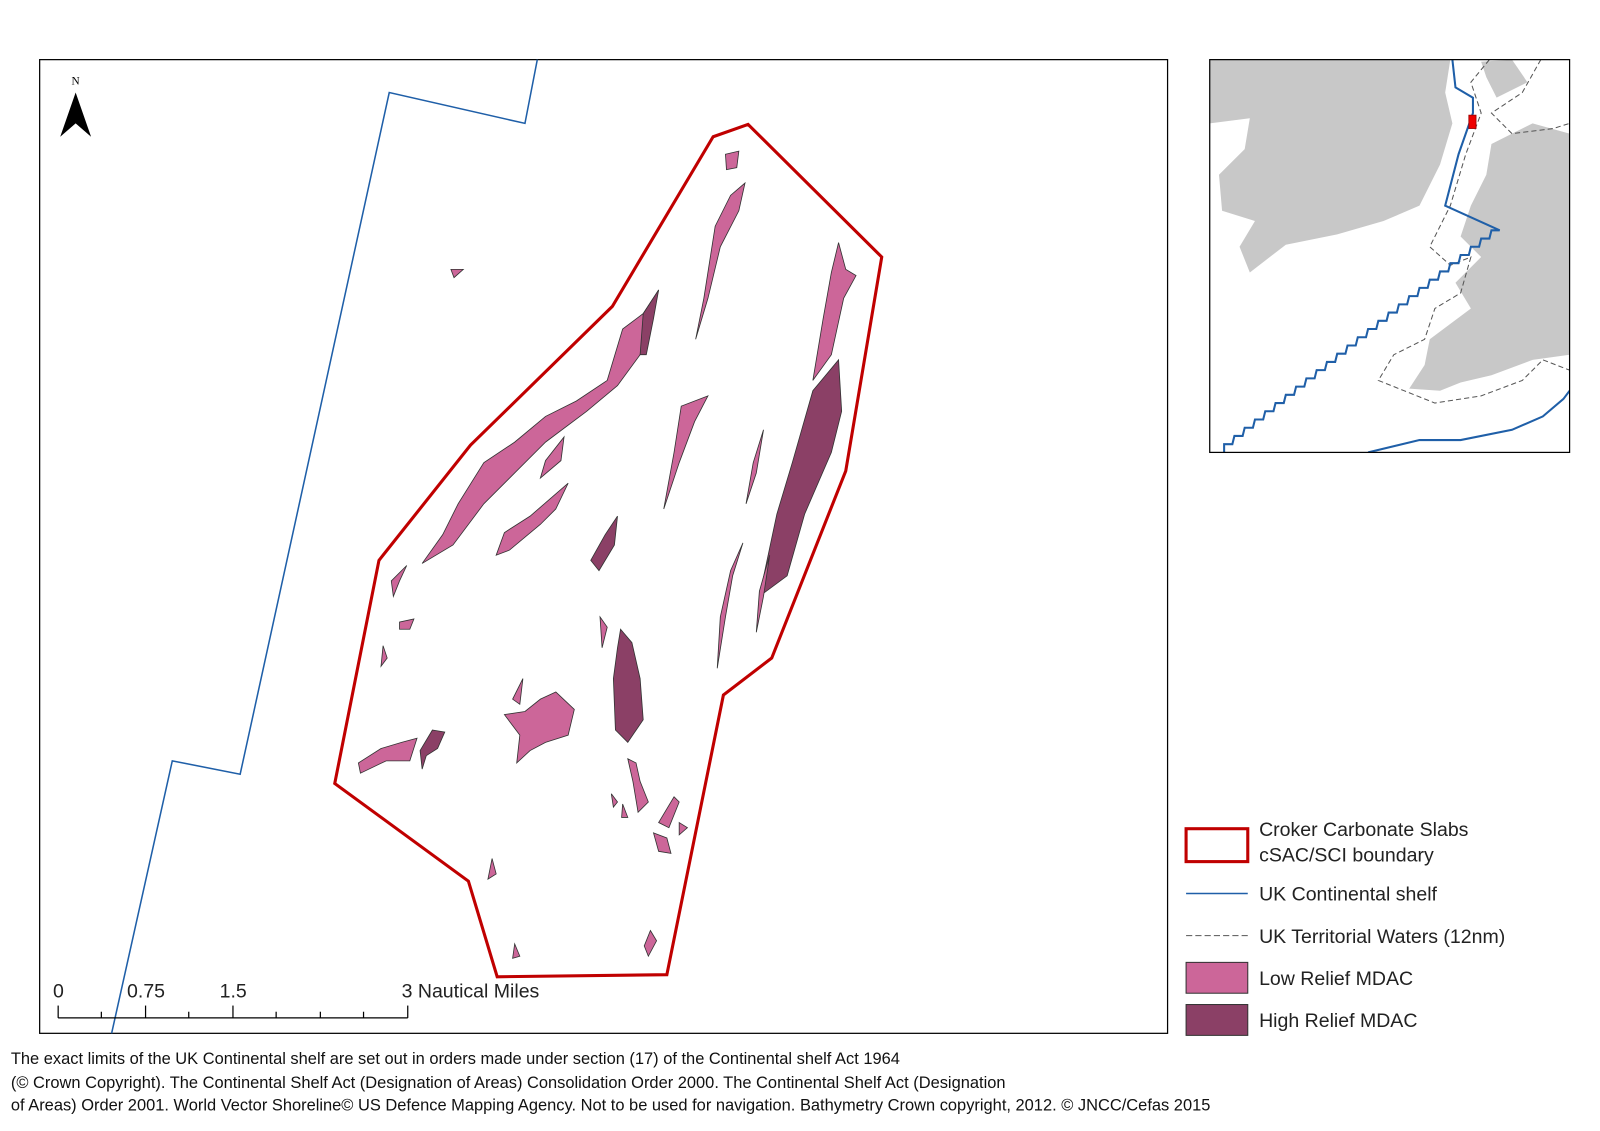 The height and width of the screenshot is (1131, 1600). Describe the element at coordinates (1382, 937) in the screenshot. I see `legend-label: UK Territorial Waters (12nm)` at that location.